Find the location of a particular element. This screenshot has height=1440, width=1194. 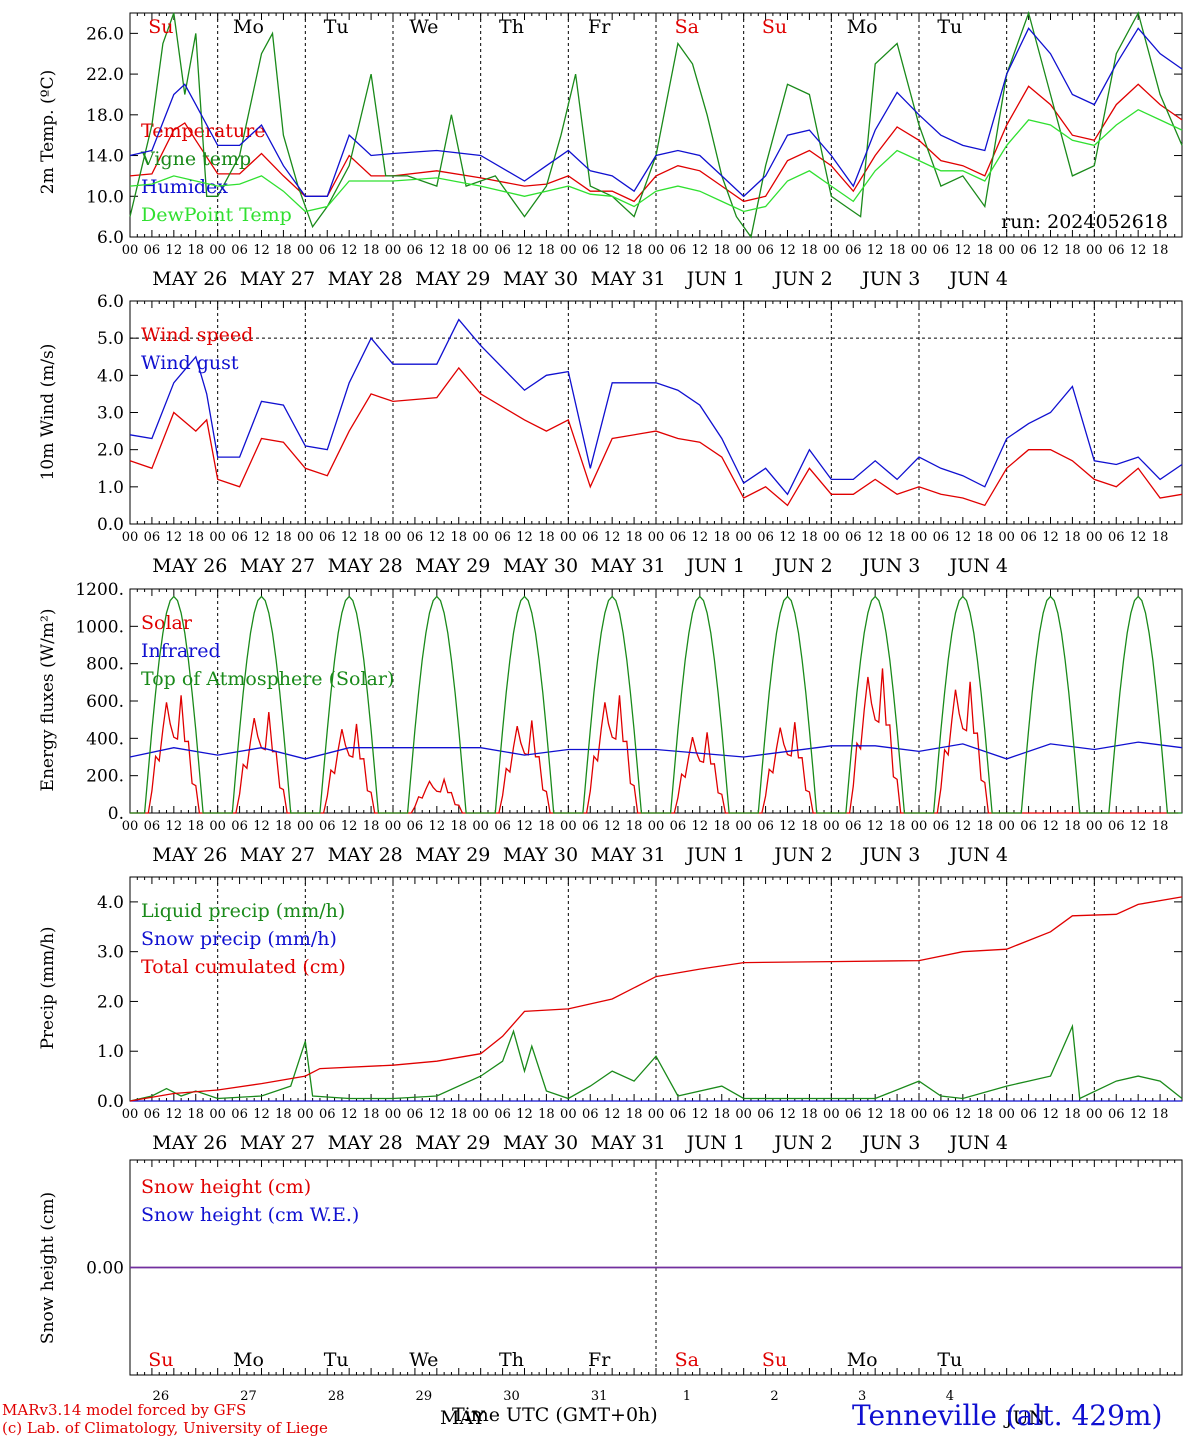

precip-legend-item: Liquid precip (mm/h) is located at coordinates (243, 911).